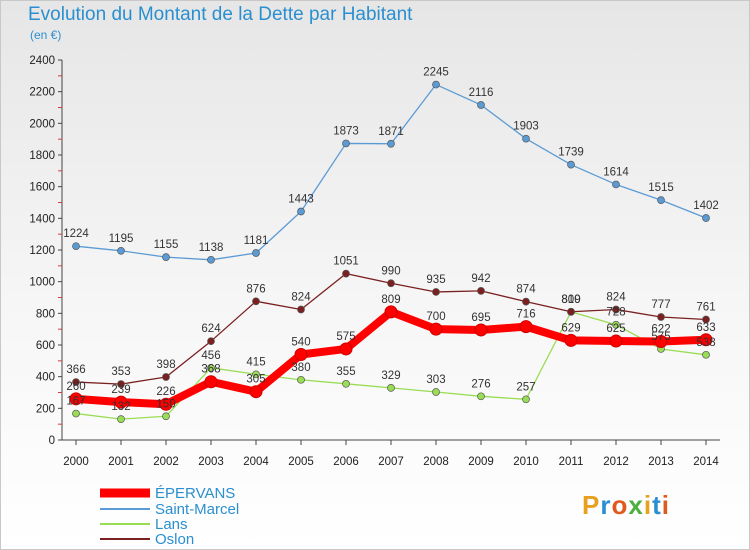 Image resolution: width=750 pixels, height=550 pixels. I want to click on legend-label: Lans, so click(171, 524).